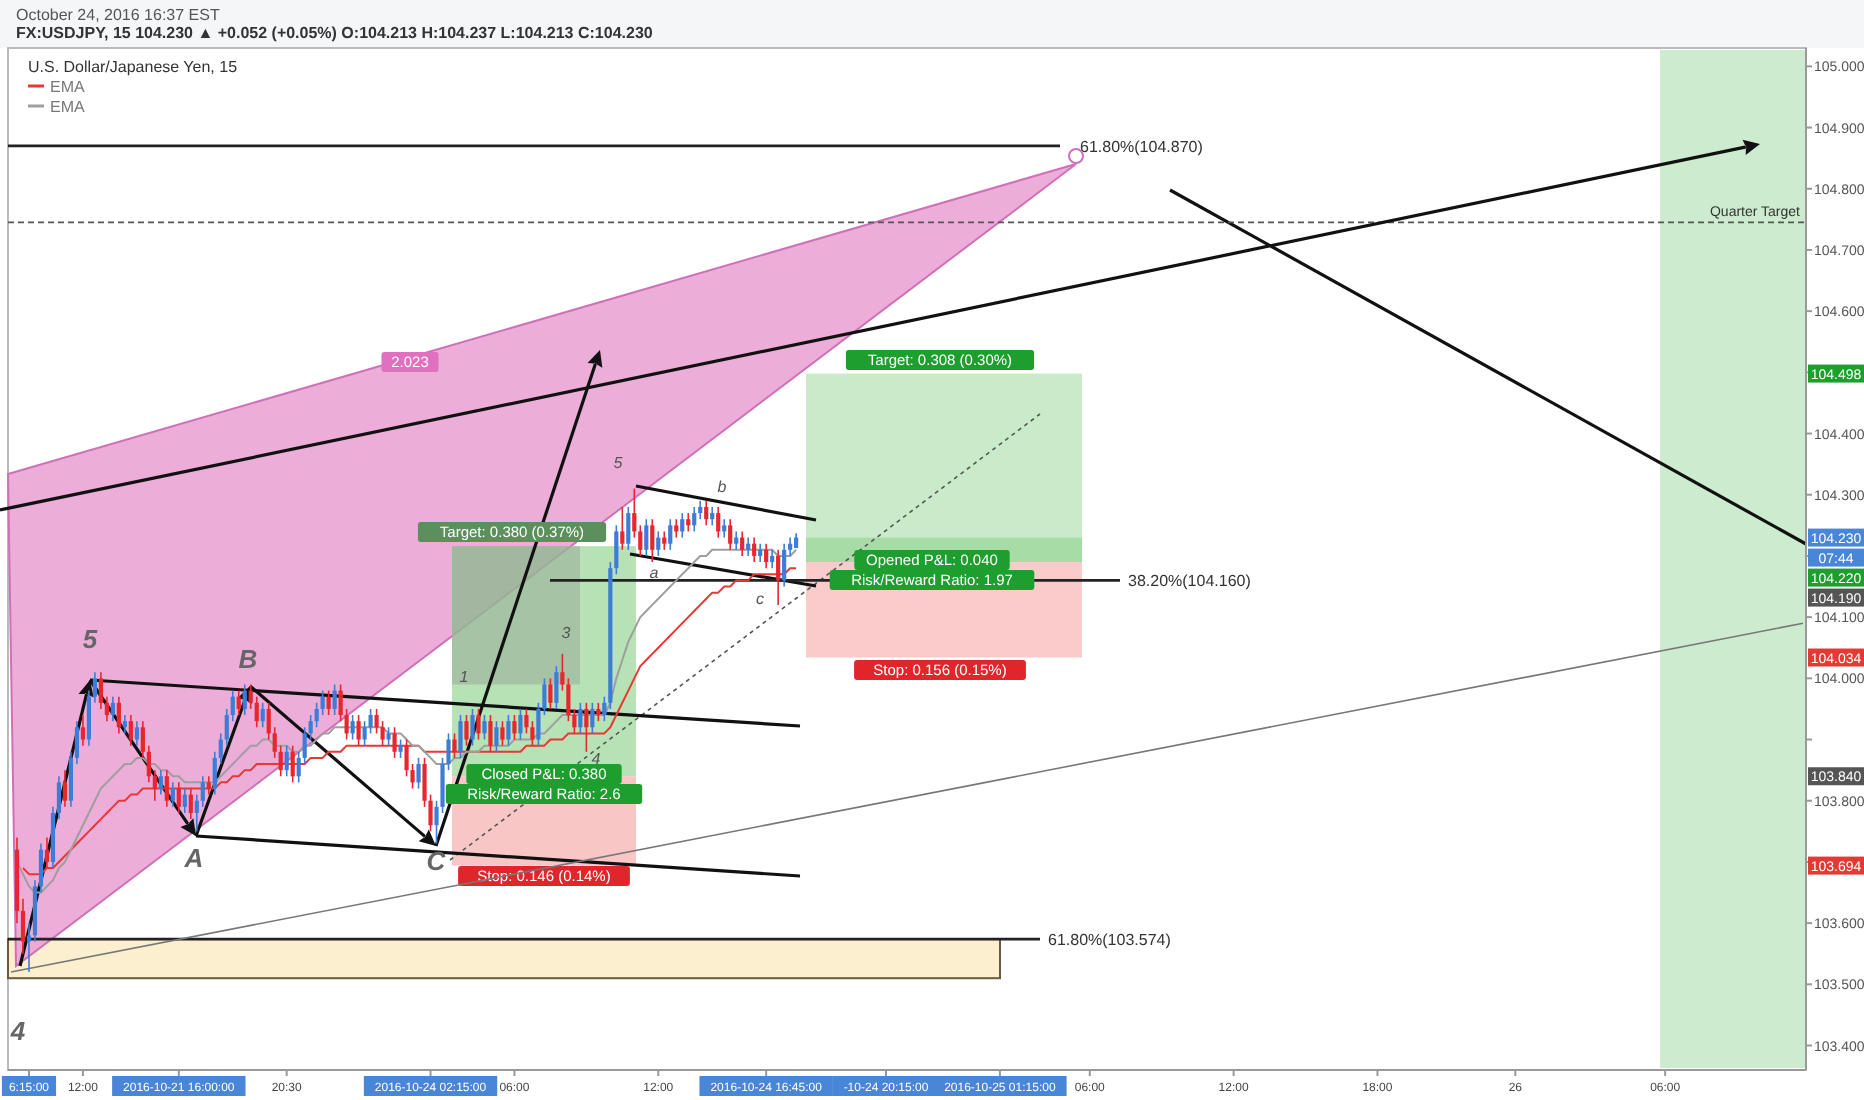  I want to click on annotation: c, so click(760, 599).